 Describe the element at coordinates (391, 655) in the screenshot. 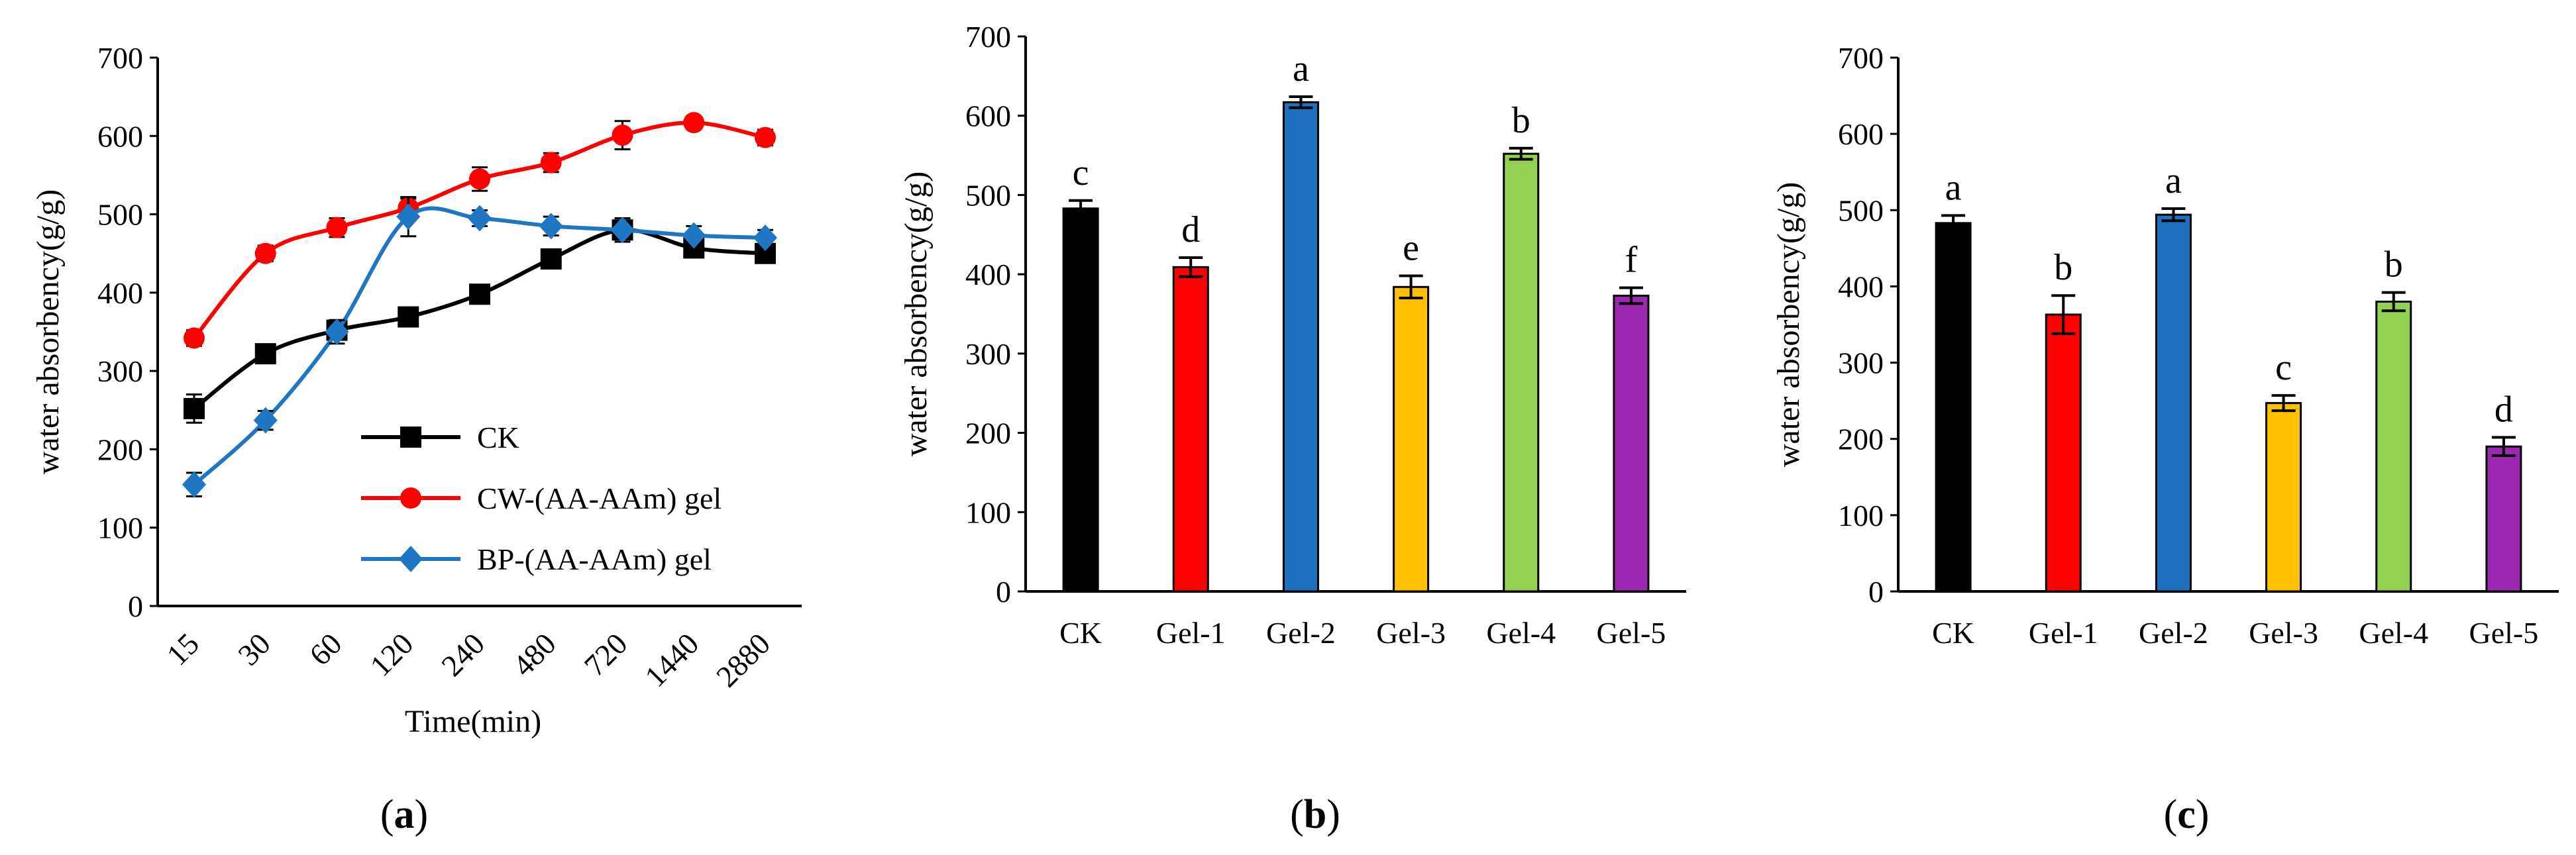

I see `x-tick-label: 120` at that location.